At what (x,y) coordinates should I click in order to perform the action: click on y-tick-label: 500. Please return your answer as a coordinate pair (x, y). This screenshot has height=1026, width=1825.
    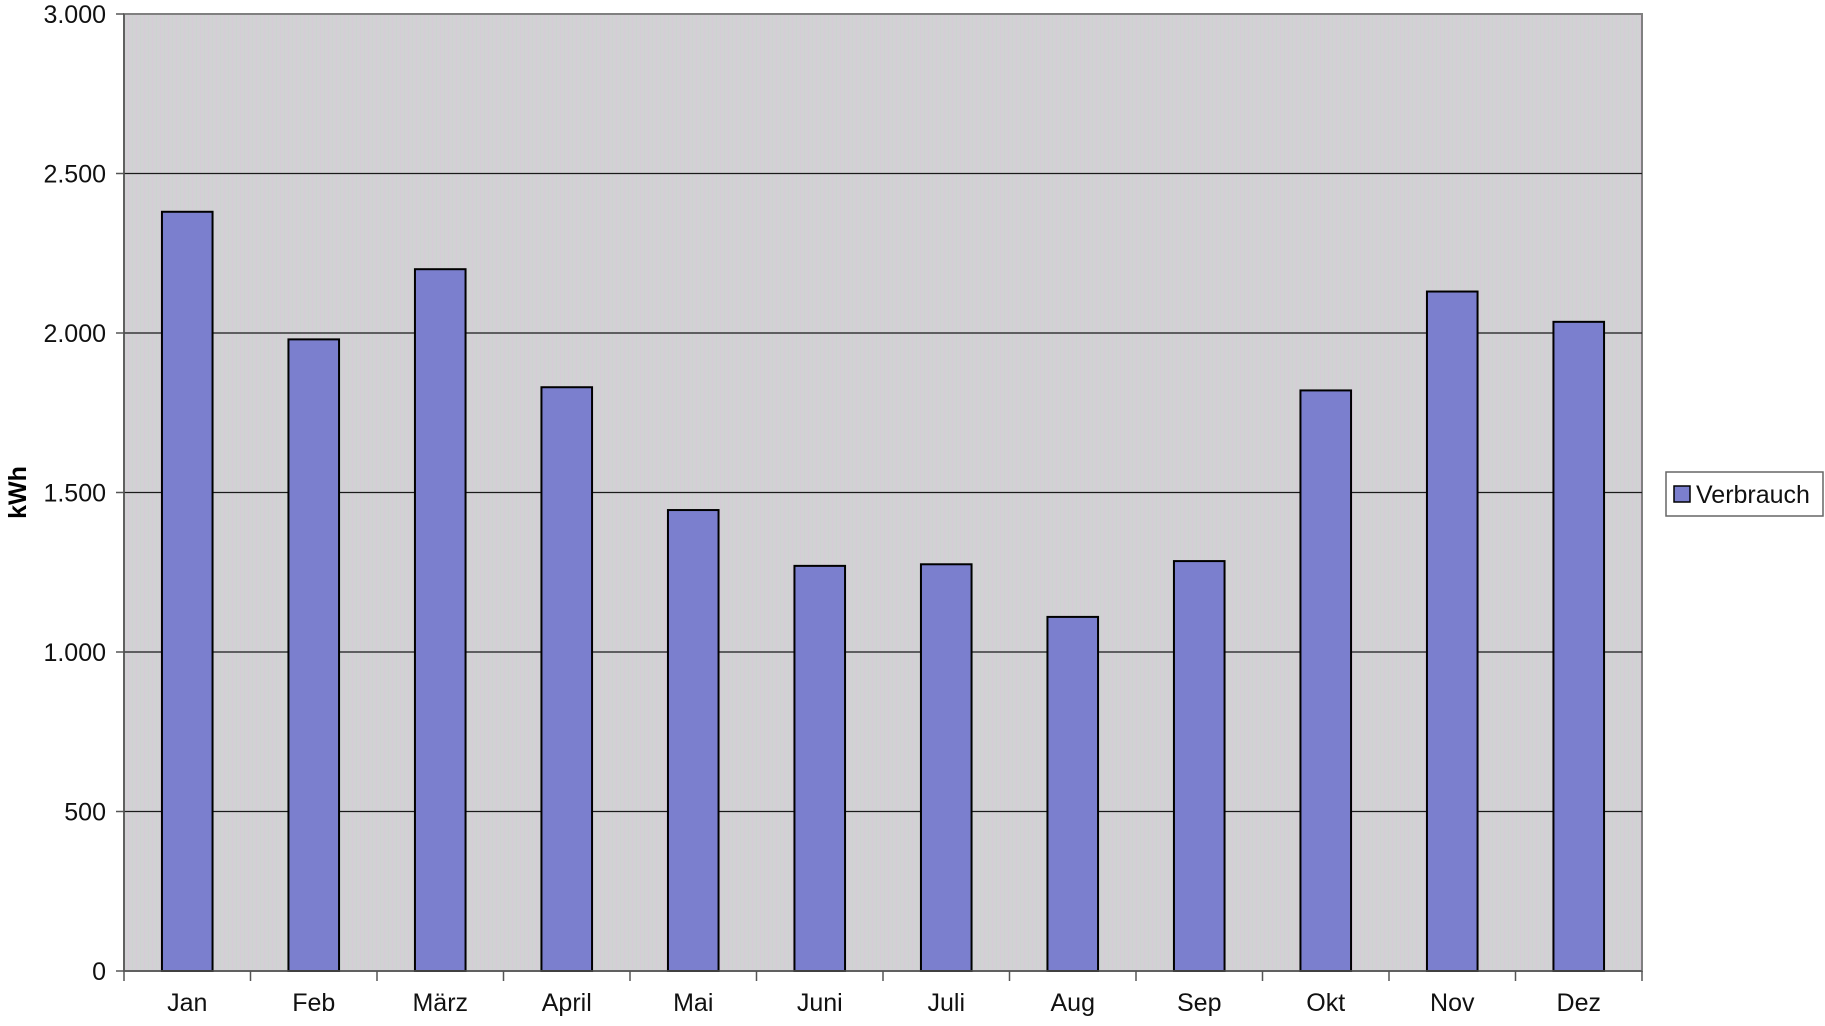
    Looking at the image, I should click on (85, 813).